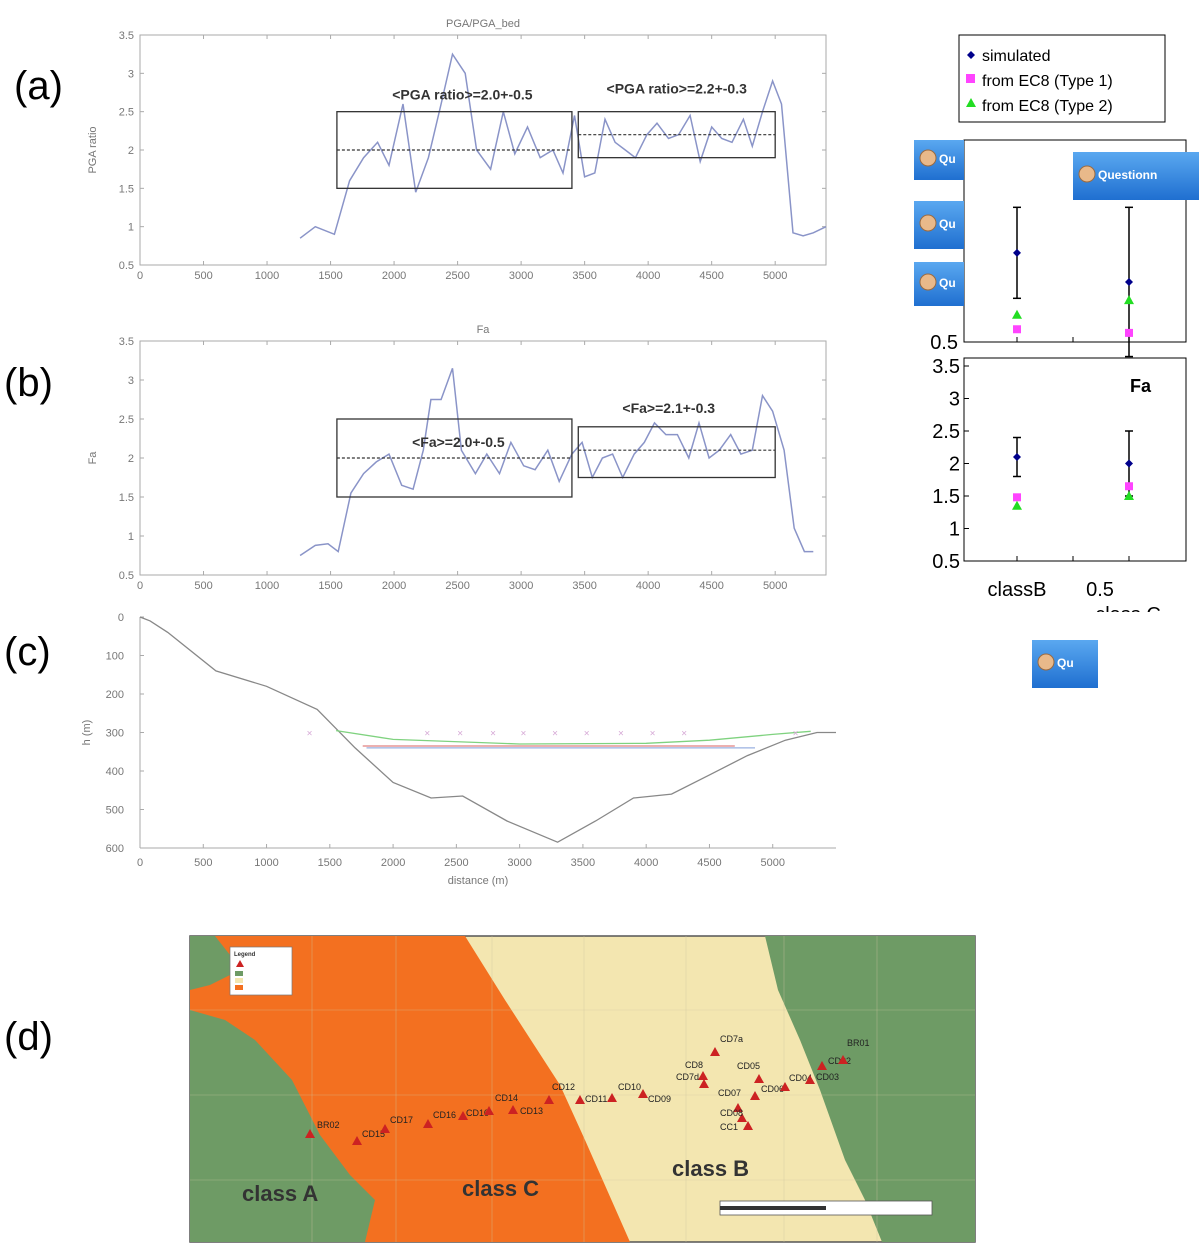 Image resolution: width=1199 pixels, height=1252 pixels. Describe the element at coordinates (563, 1087) in the screenshot. I see `station-label: CD12` at that location.